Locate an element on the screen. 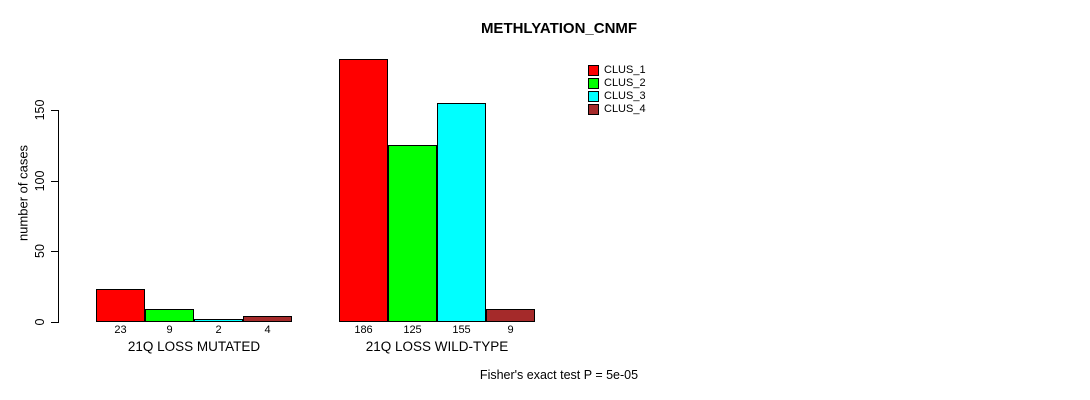  legend-label: CLUS_1 is located at coordinates (625, 70).